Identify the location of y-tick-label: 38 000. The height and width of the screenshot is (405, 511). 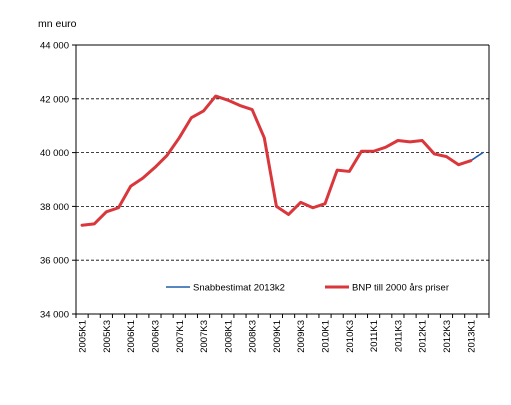
(54, 207).